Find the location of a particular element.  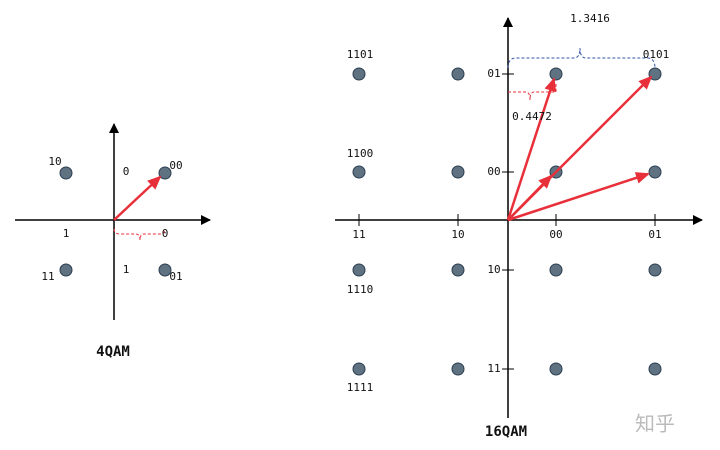

y-axis-label: 11 is located at coordinates (493, 368).